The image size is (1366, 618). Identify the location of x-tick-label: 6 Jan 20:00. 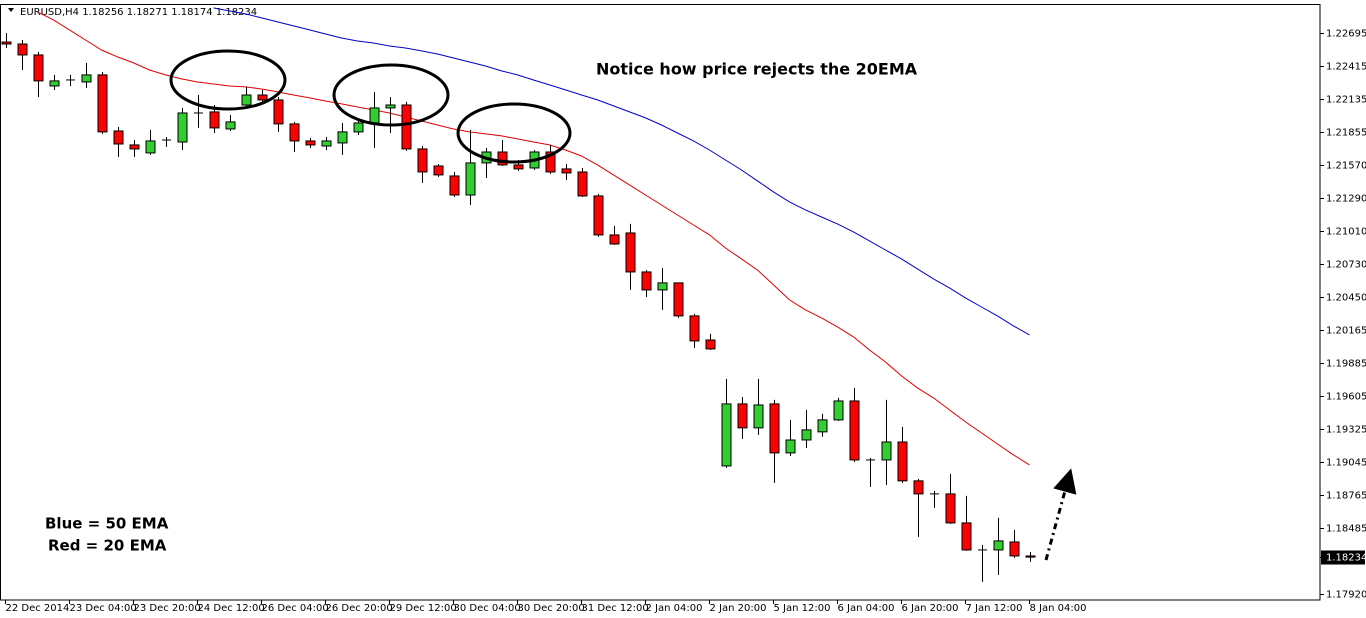
(930, 608).